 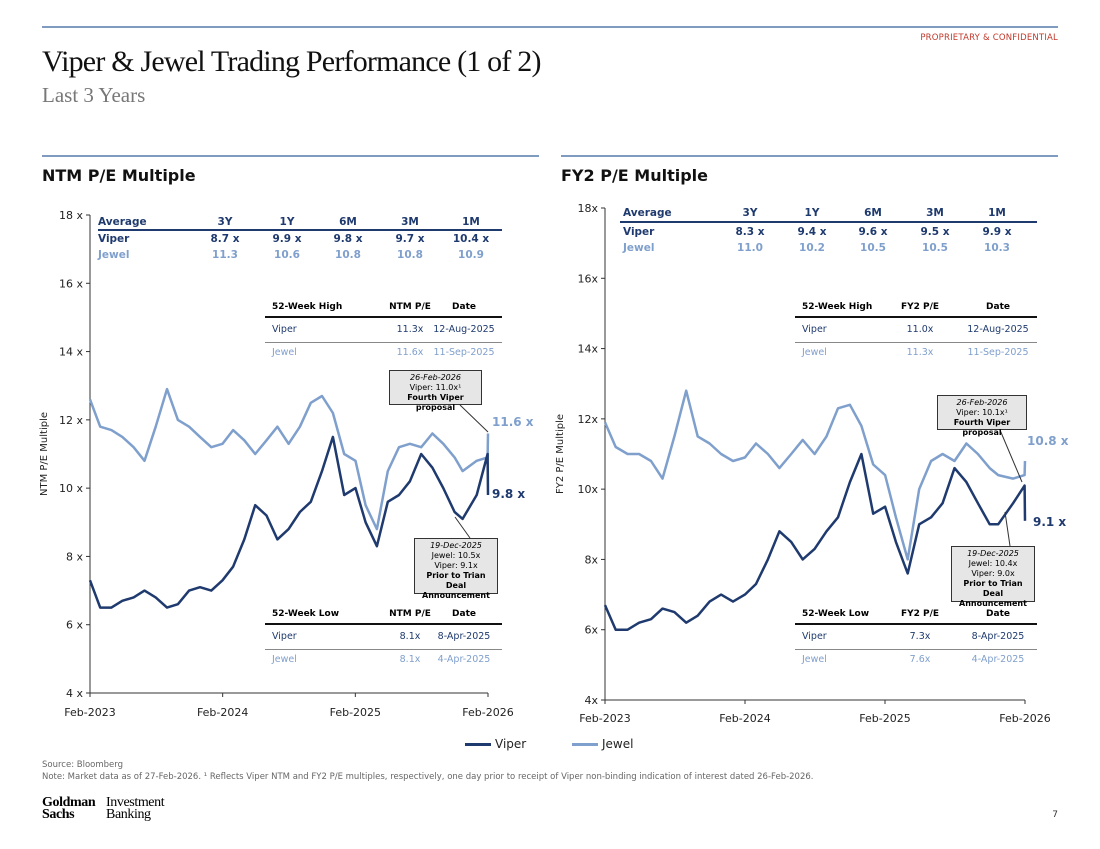 I want to click on callout-text: Jewel: 10.5x, so click(x=456, y=555).